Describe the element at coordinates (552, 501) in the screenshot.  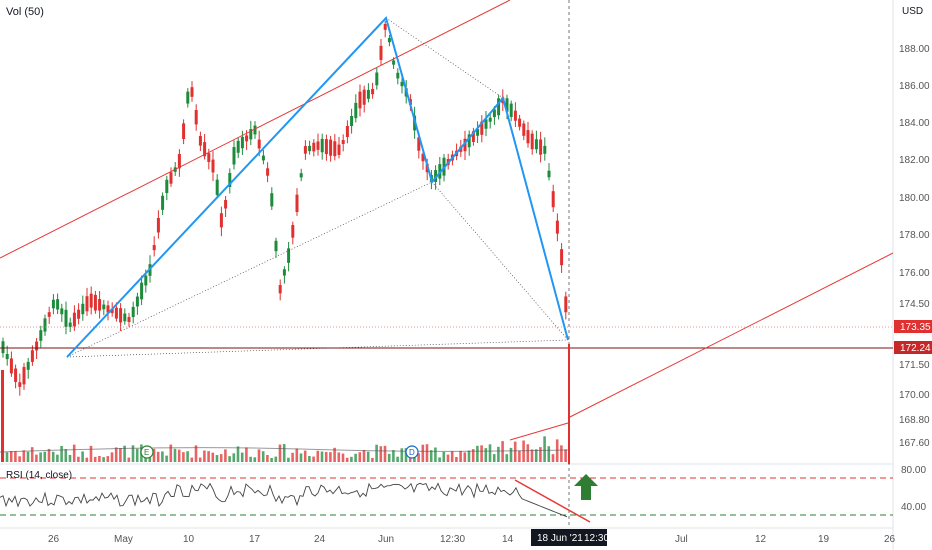
I see `rsi-divergence-line` at that location.